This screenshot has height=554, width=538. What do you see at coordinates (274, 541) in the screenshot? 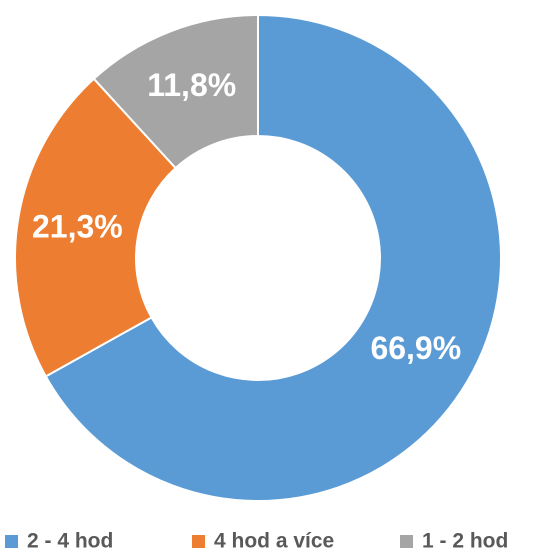
I see `legend-label: 4 hod a více` at bounding box center [274, 541].